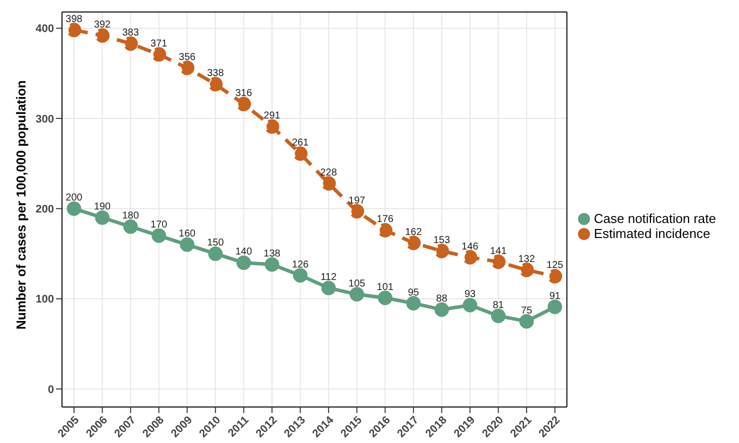  I want to click on data-label: 105, so click(357, 284).